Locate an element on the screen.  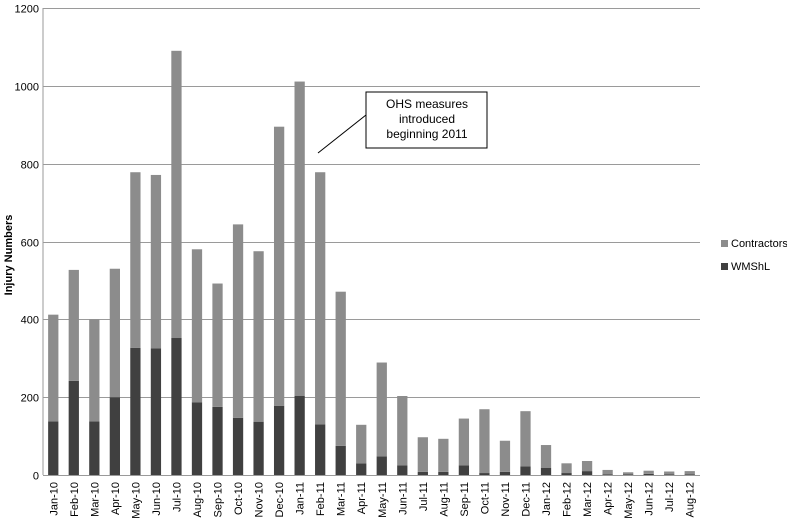
legend-label-contractors: Contractors is located at coordinates (759, 244).